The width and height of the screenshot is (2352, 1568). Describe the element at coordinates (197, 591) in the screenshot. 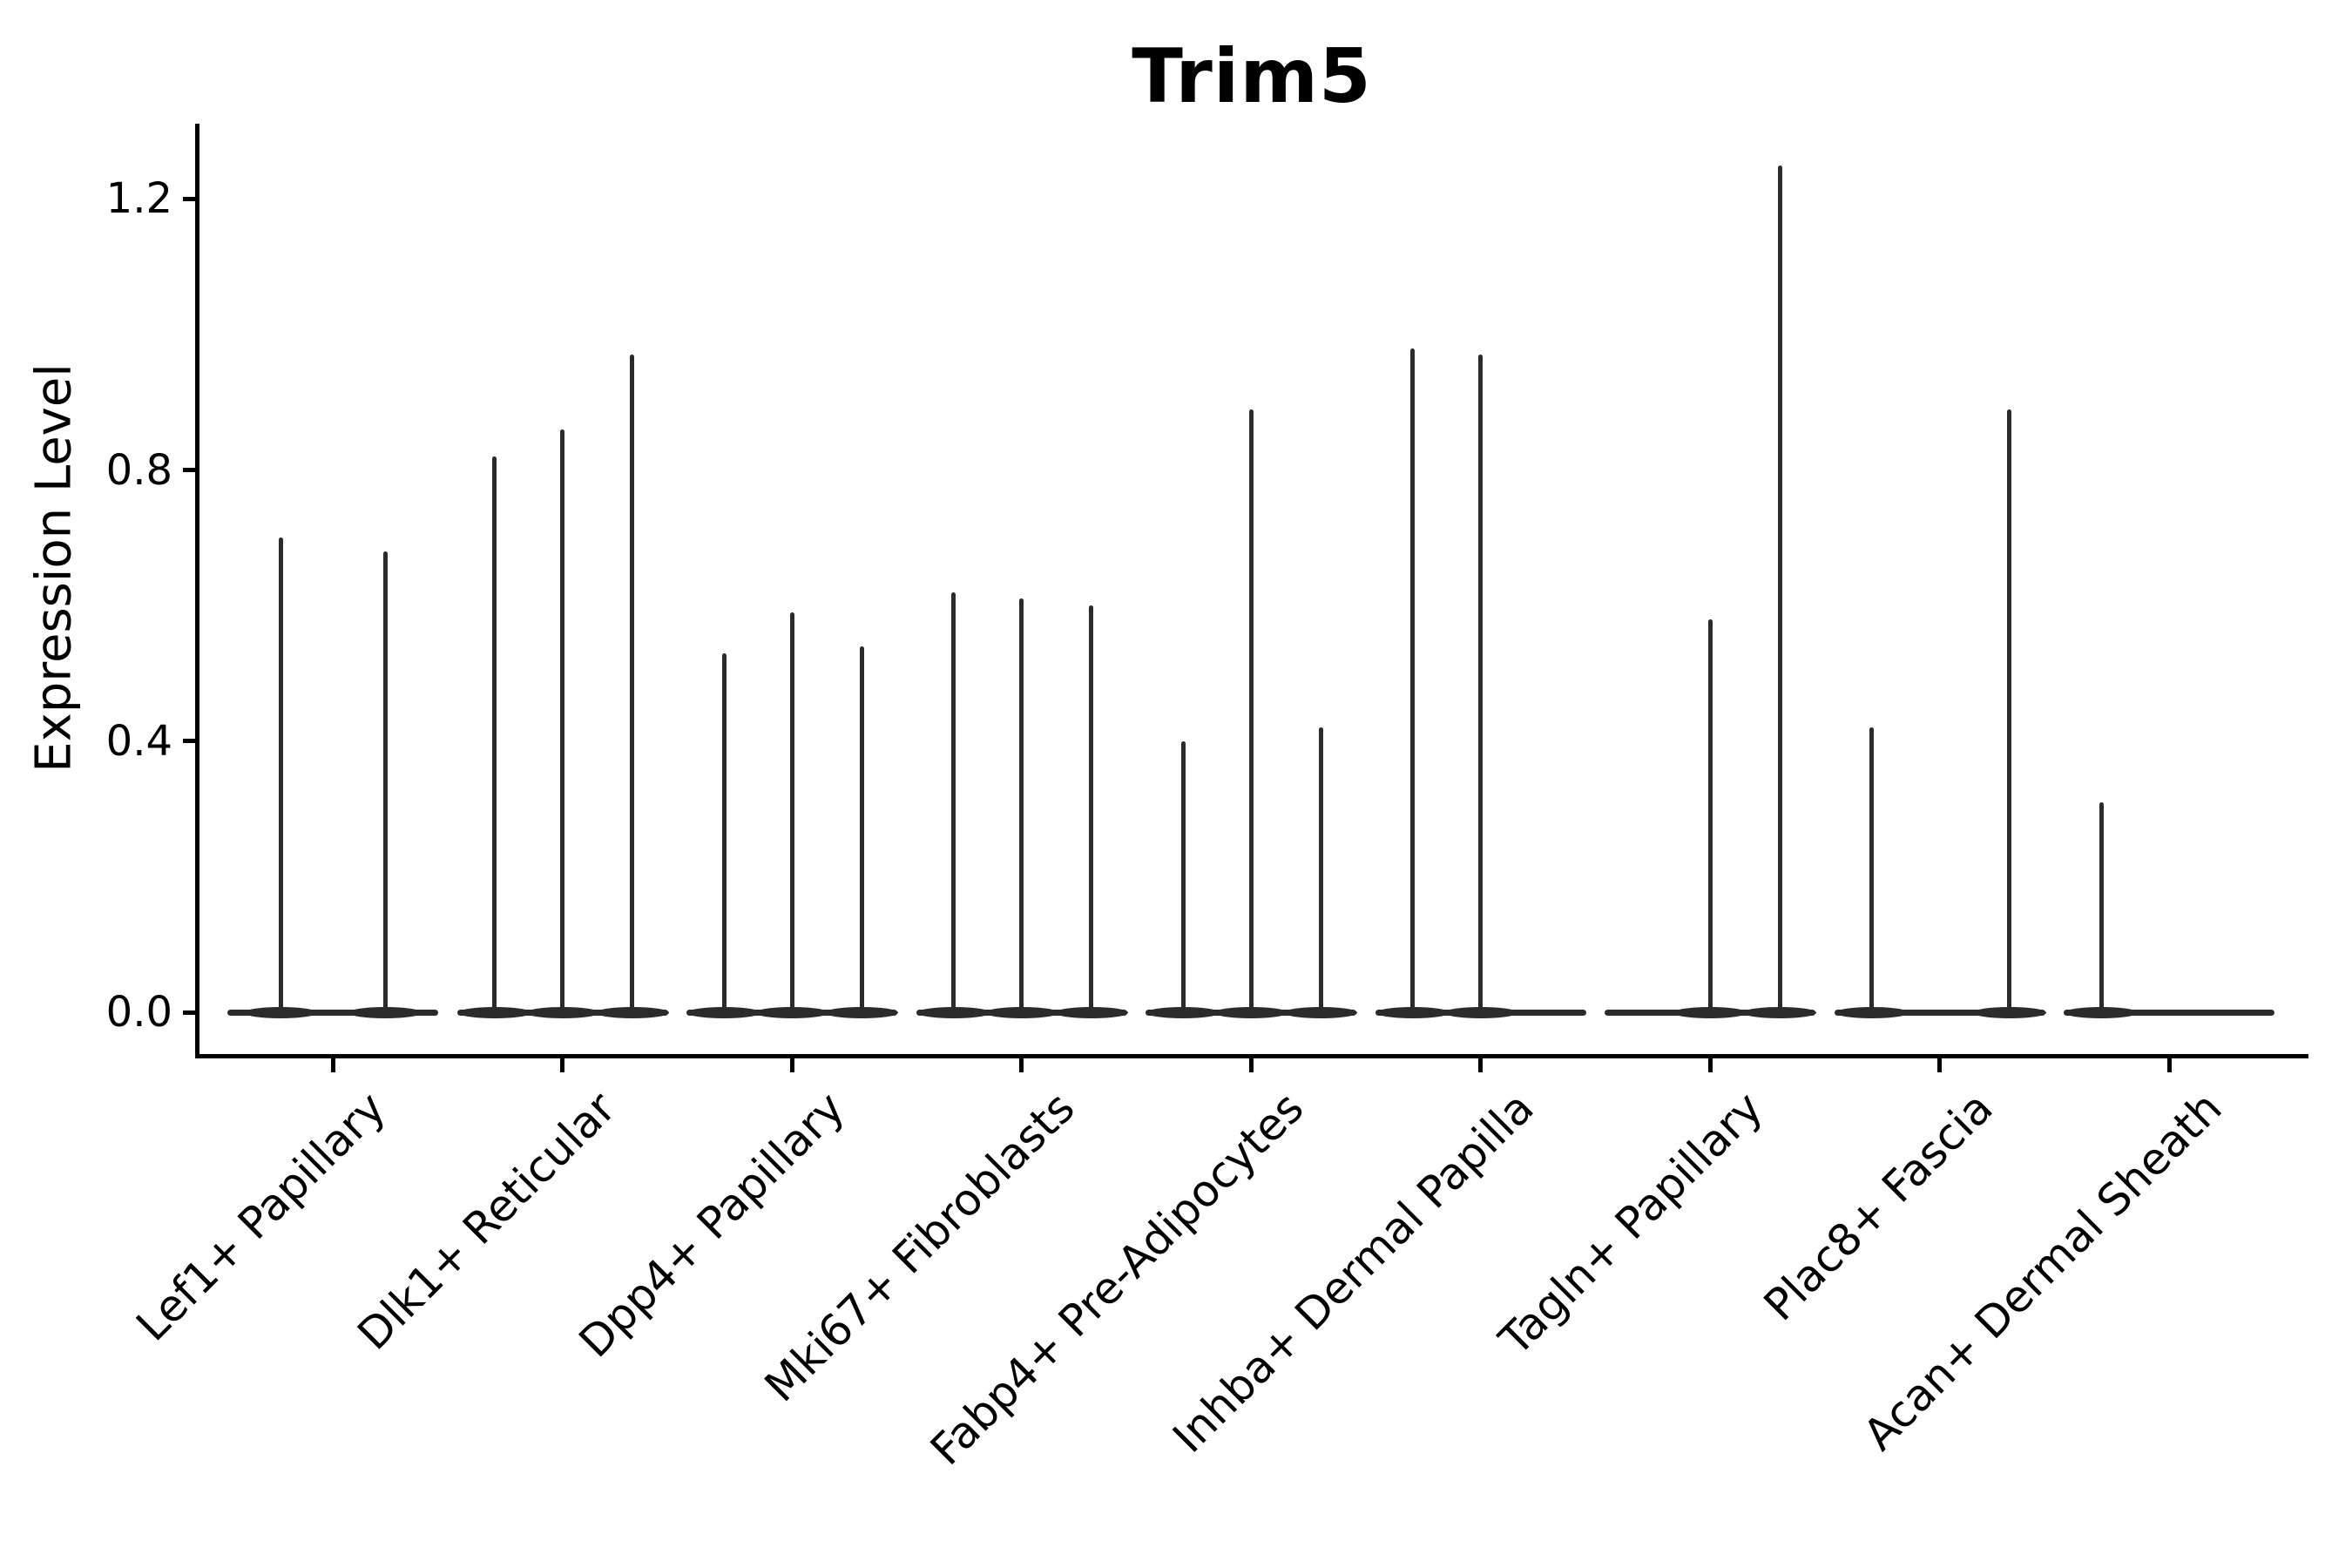

I see `y-axis-spine` at that location.